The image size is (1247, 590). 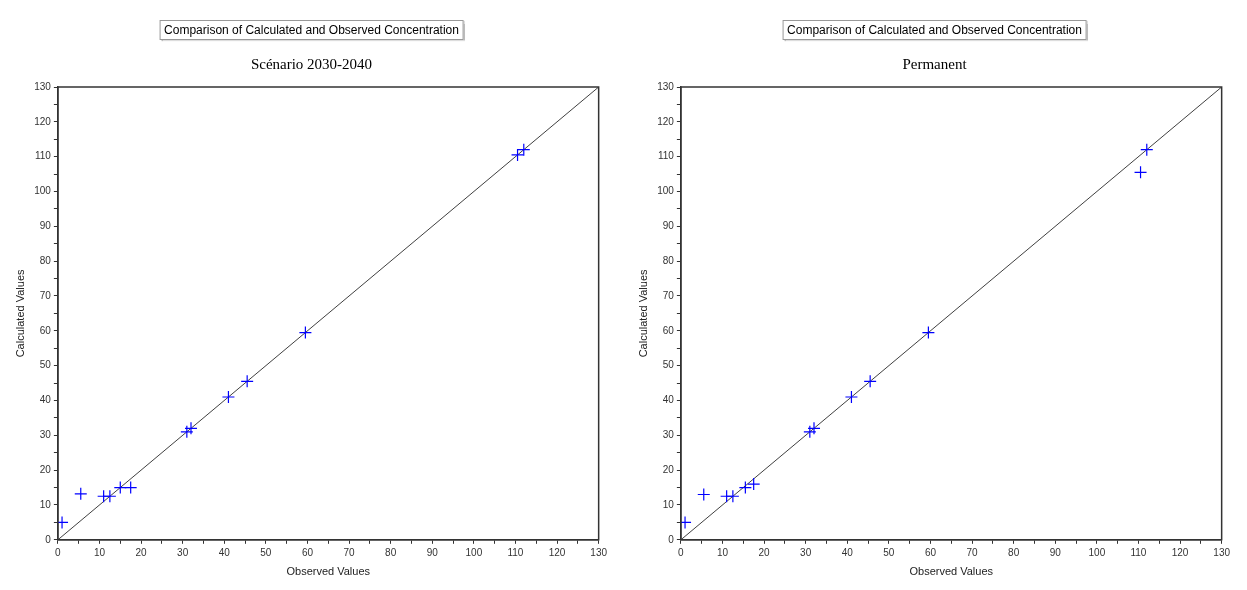 I want to click on chart-subtitle: Scénario 2030-2040, so click(x=311, y=64).